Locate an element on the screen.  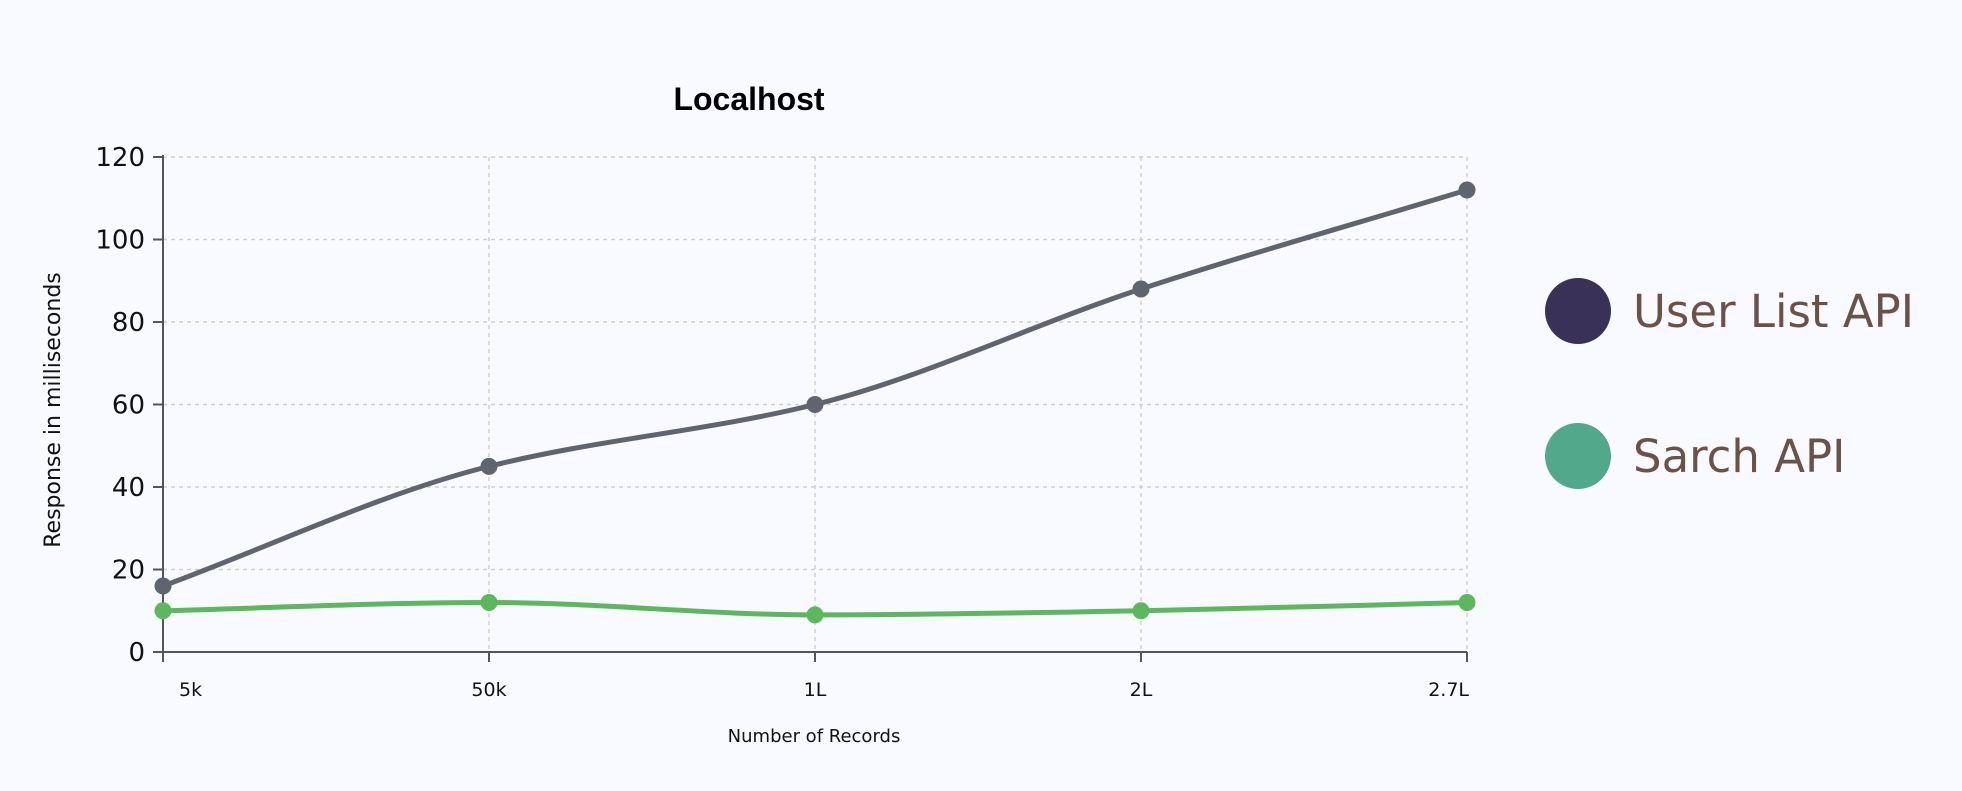
y-tick-label: 40 is located at coordinates (128, 488).